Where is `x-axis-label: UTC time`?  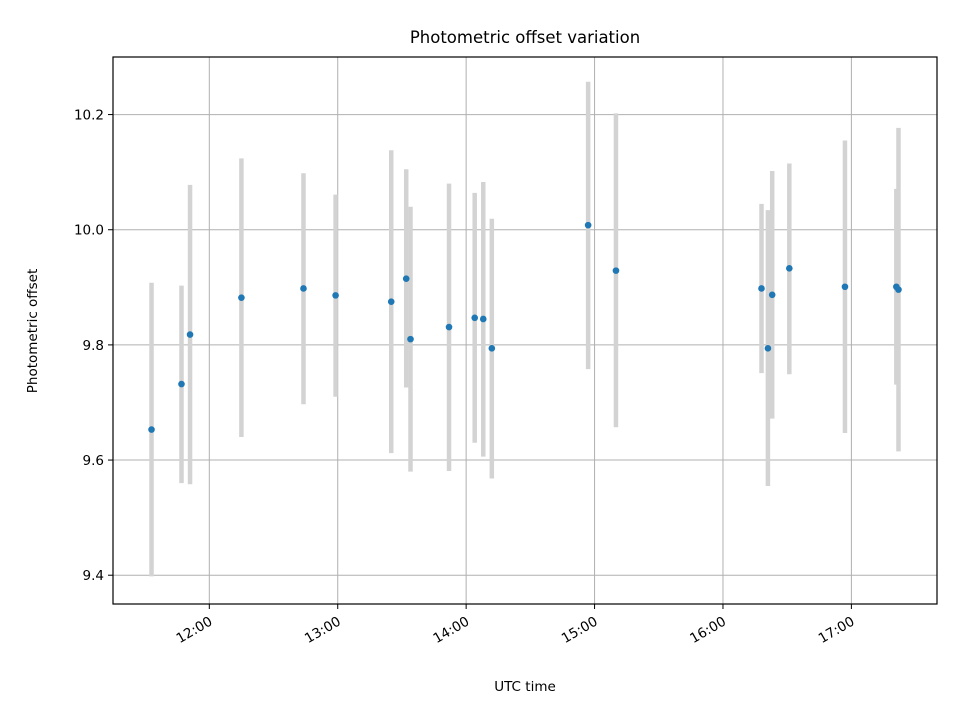 x-axis-label: UTC time is located at coordinates (525, 687).